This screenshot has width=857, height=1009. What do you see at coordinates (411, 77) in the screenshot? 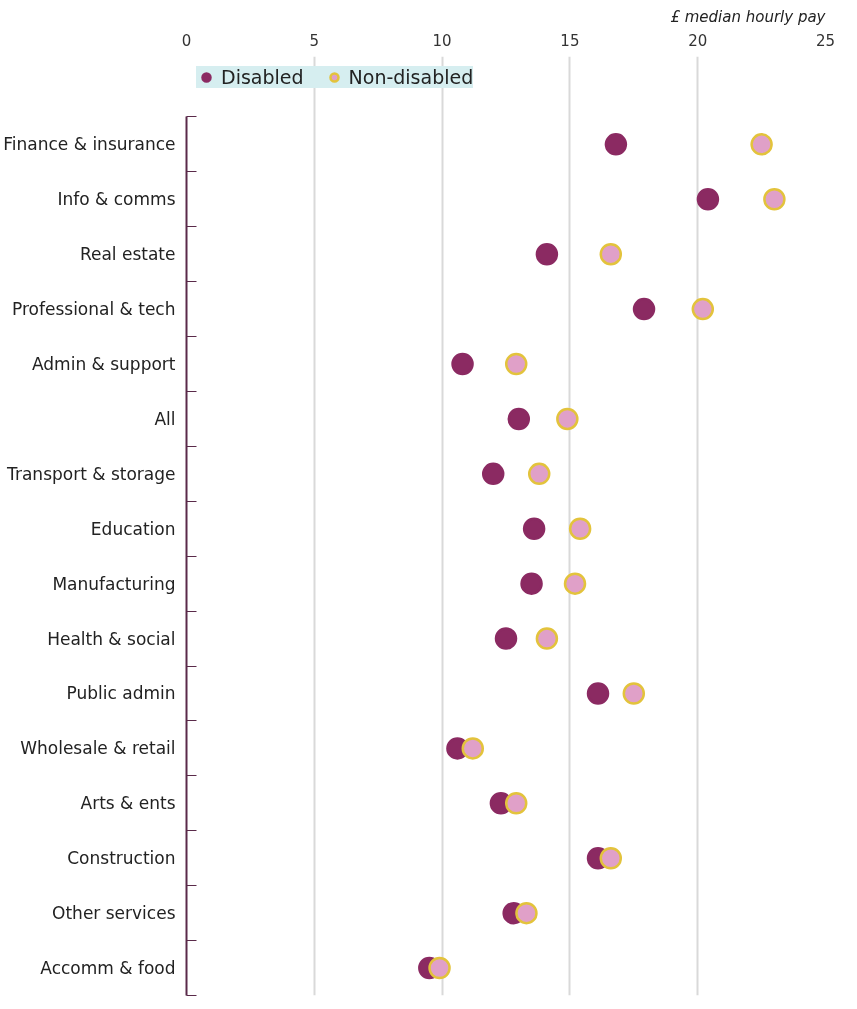
I see `legend-label: Non-disabled` at bounding box center [411, 77].